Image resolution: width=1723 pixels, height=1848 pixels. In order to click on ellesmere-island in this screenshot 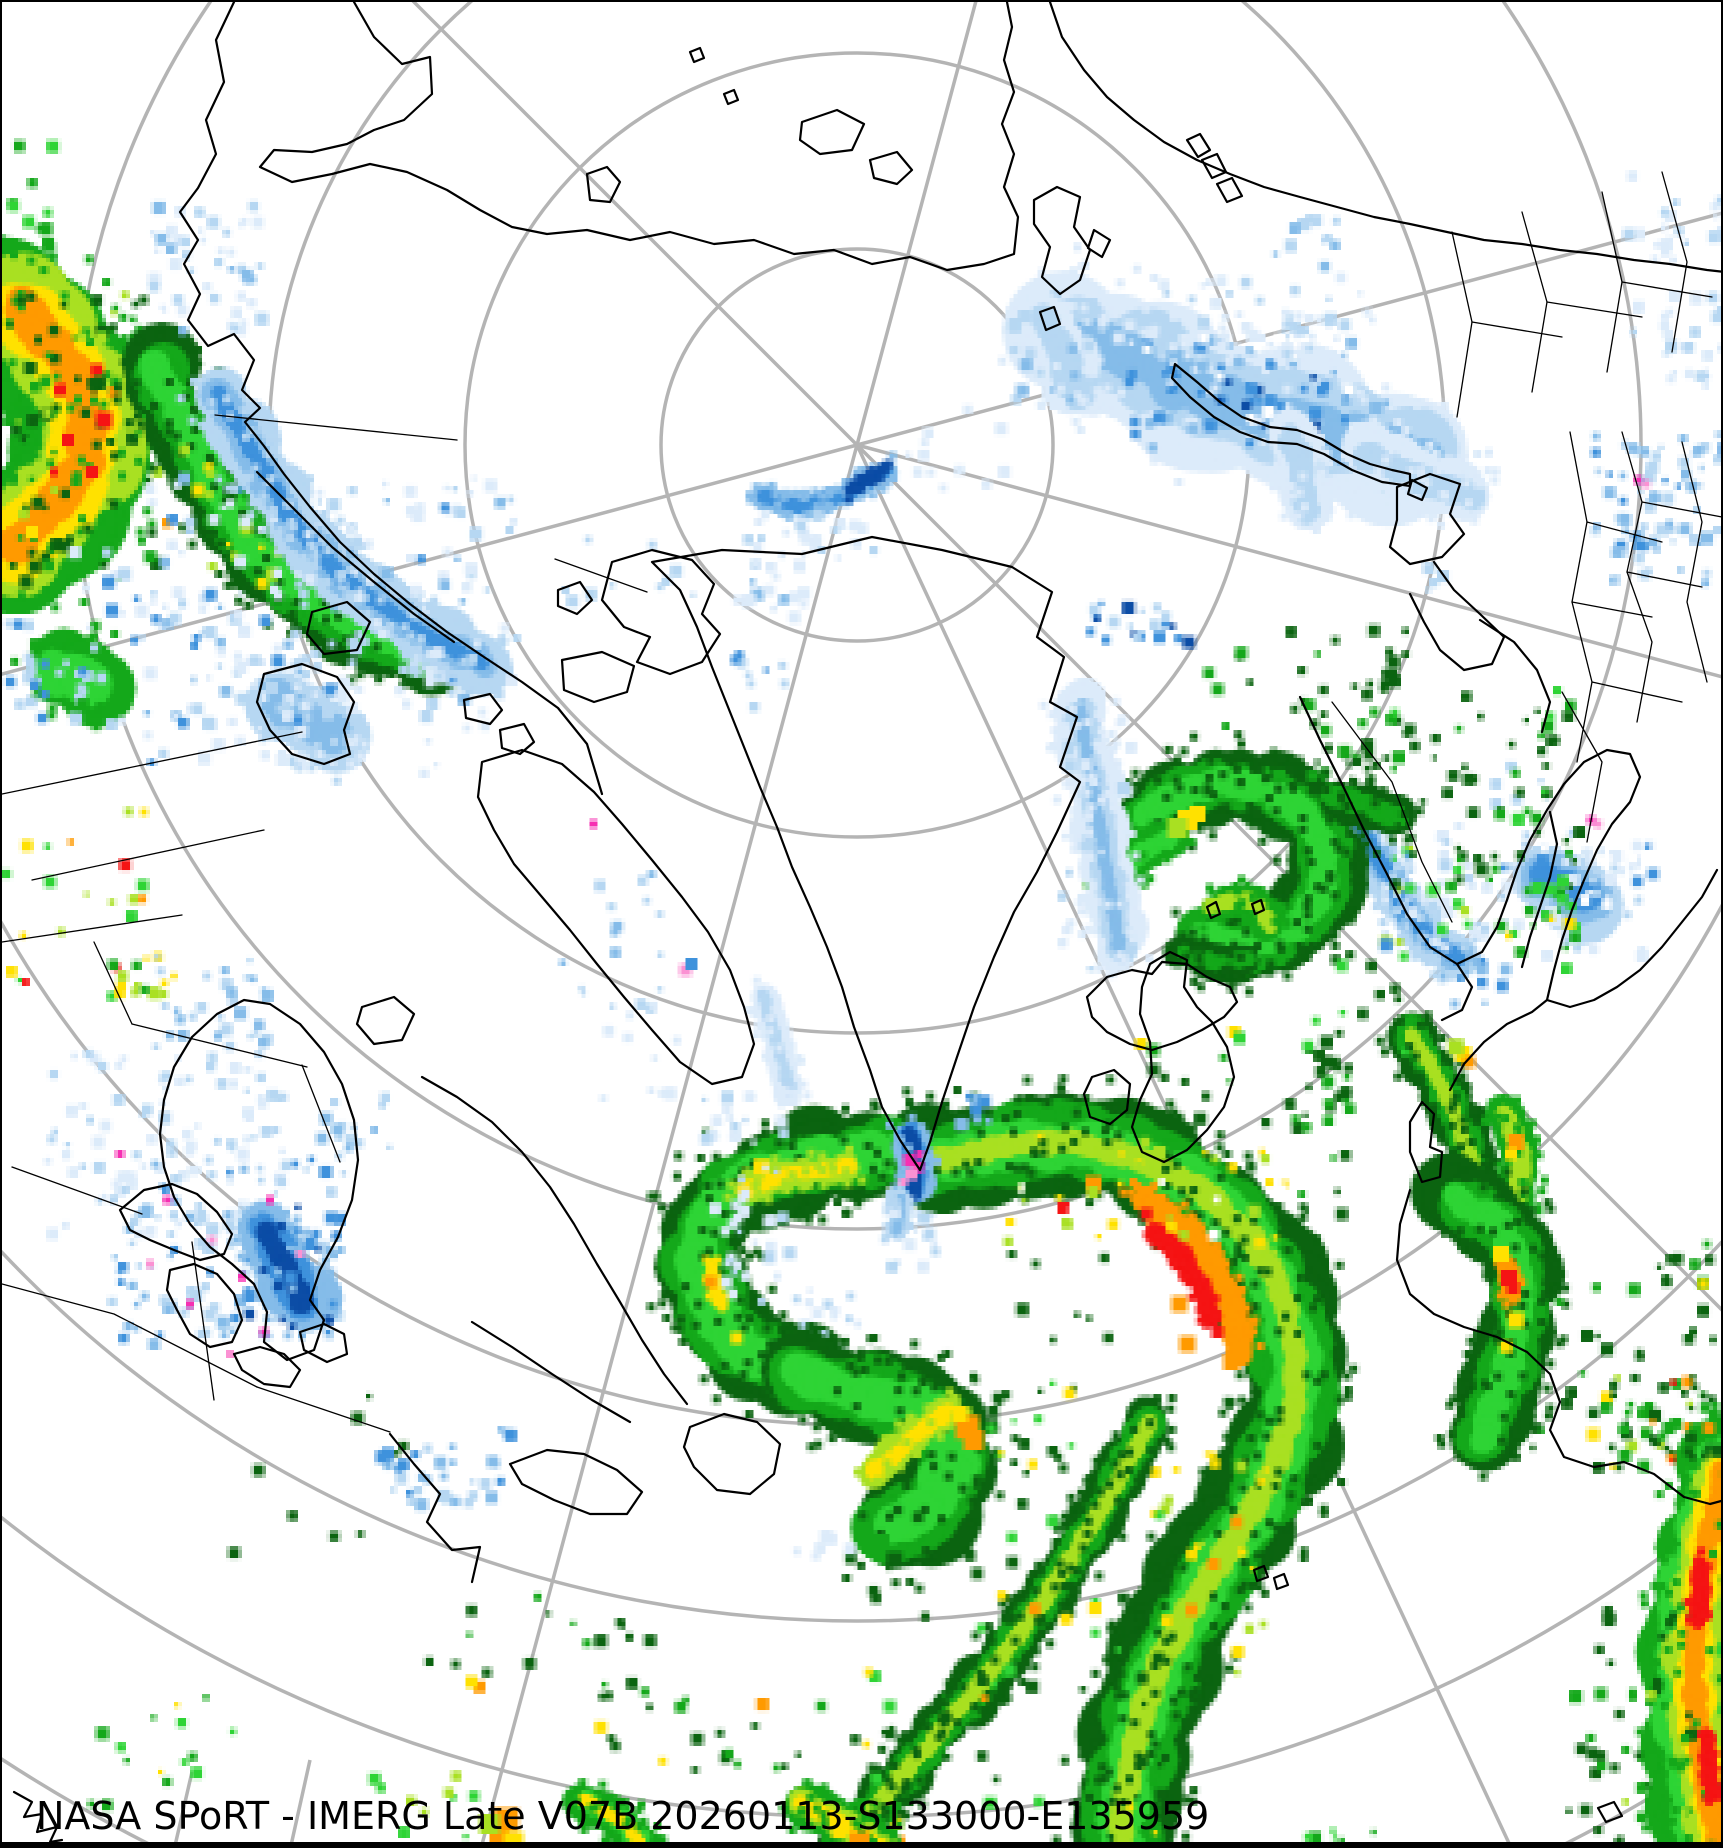, I will do `click(661, 612)`.